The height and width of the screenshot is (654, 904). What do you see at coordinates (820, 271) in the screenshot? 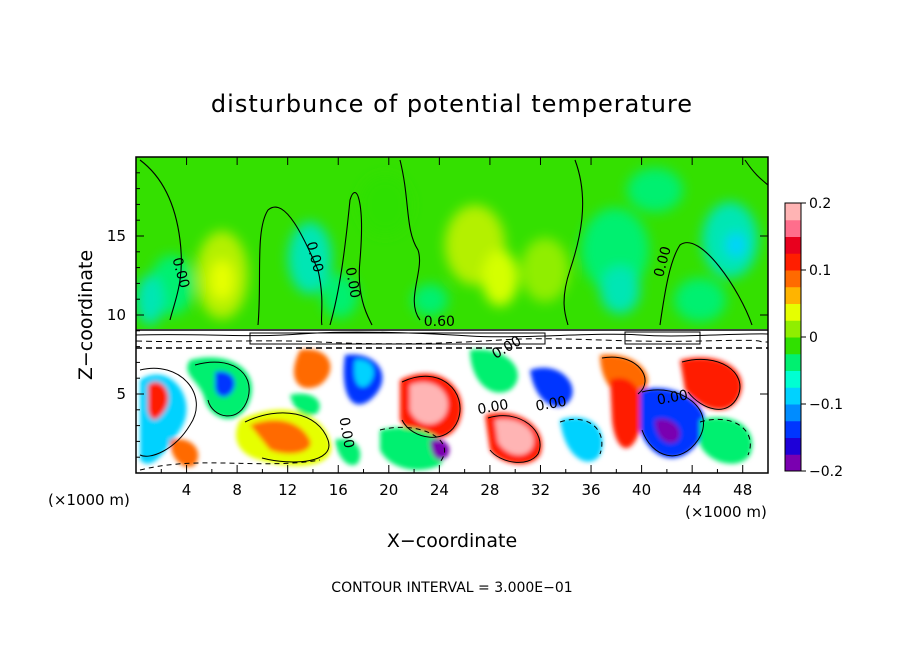
I see `colorbar-tick-label: 0.1` at bounding box center [820, 271].